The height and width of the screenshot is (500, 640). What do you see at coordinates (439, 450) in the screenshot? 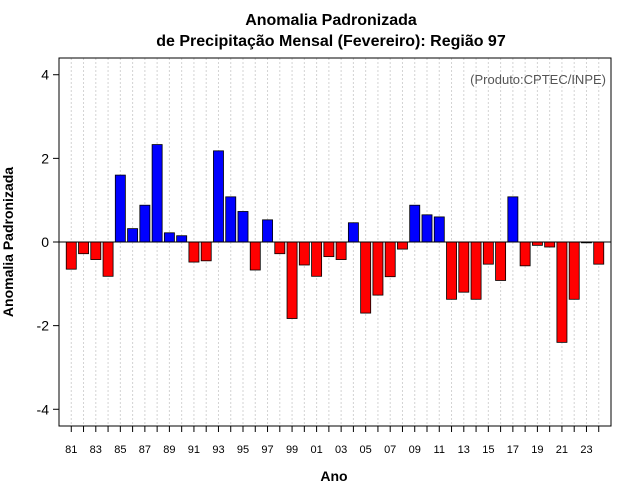
I see `x-tick-label: 11` at bounding box center [439, 450].